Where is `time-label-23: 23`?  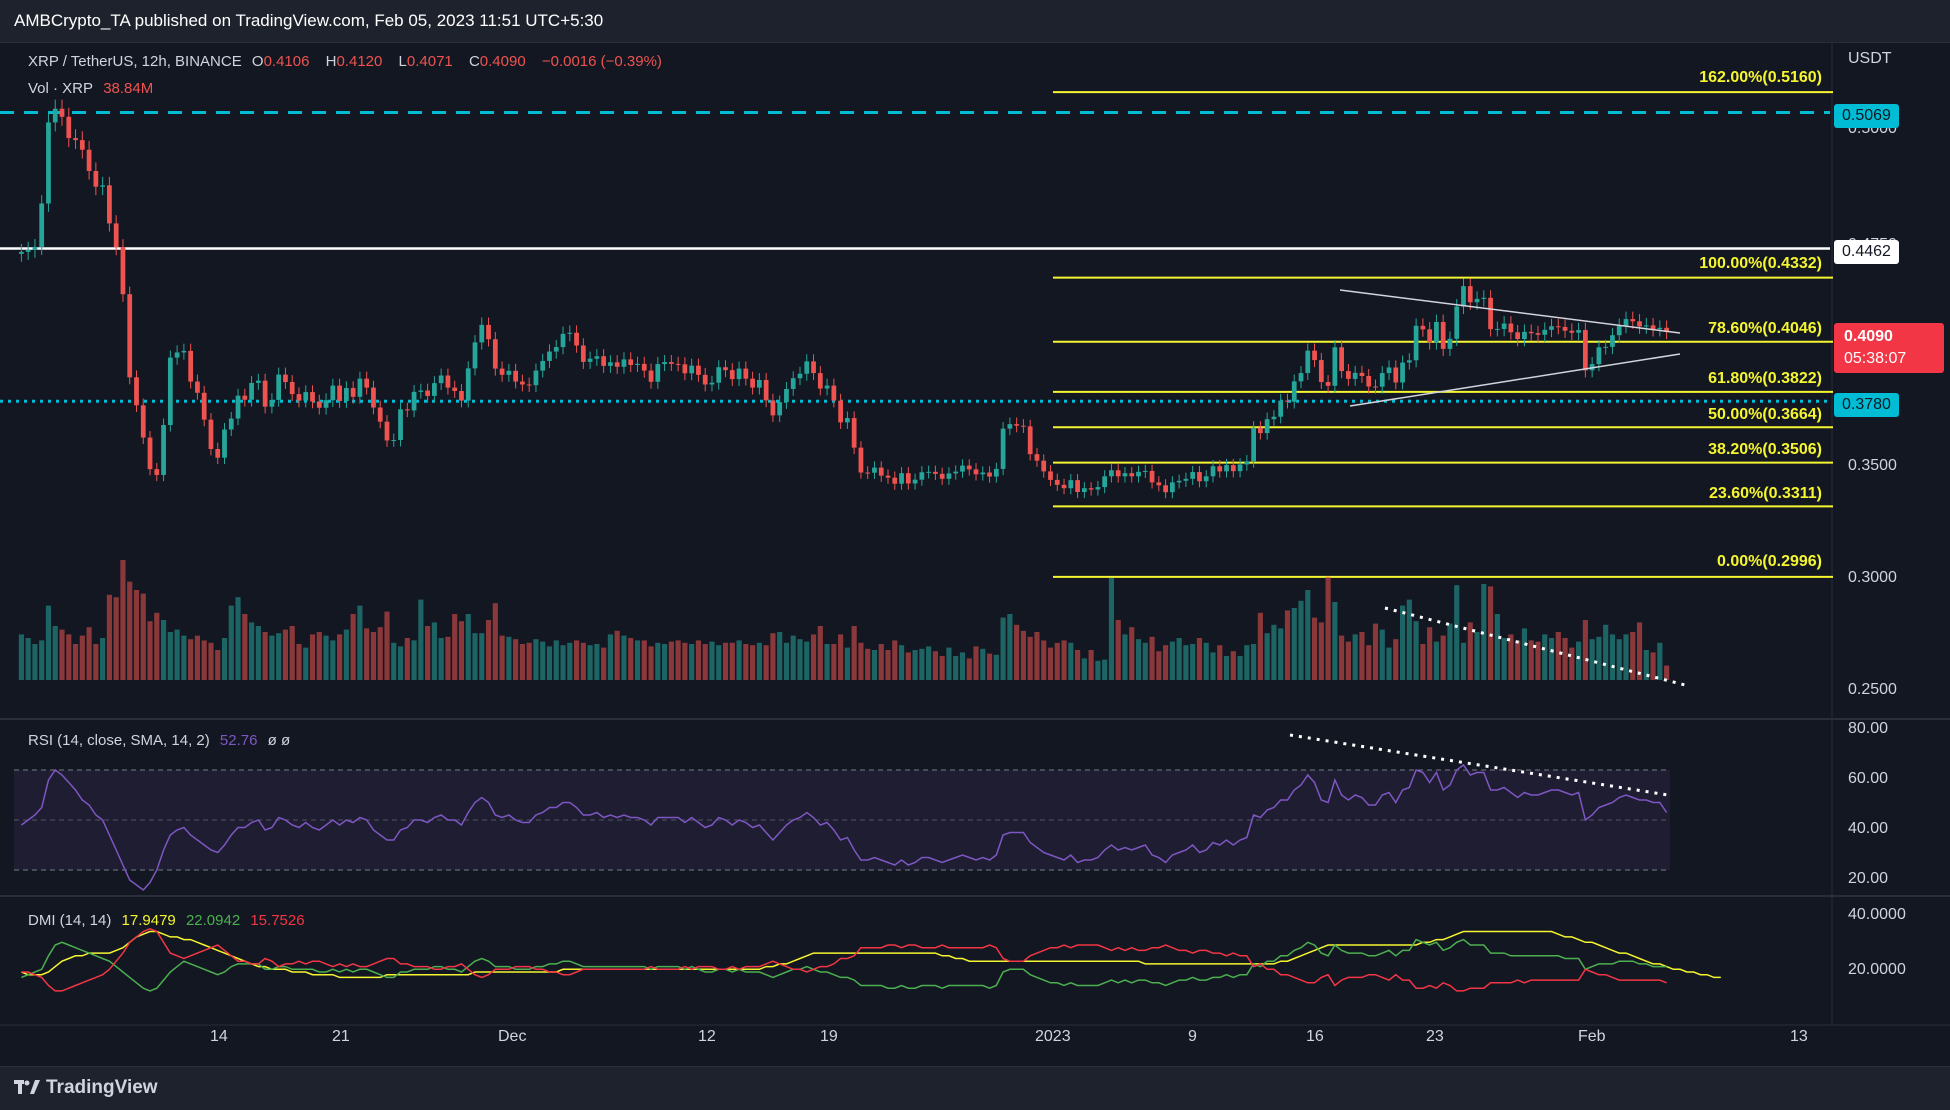
time-label-23: 23 is located at coordinates (1435, 1036).